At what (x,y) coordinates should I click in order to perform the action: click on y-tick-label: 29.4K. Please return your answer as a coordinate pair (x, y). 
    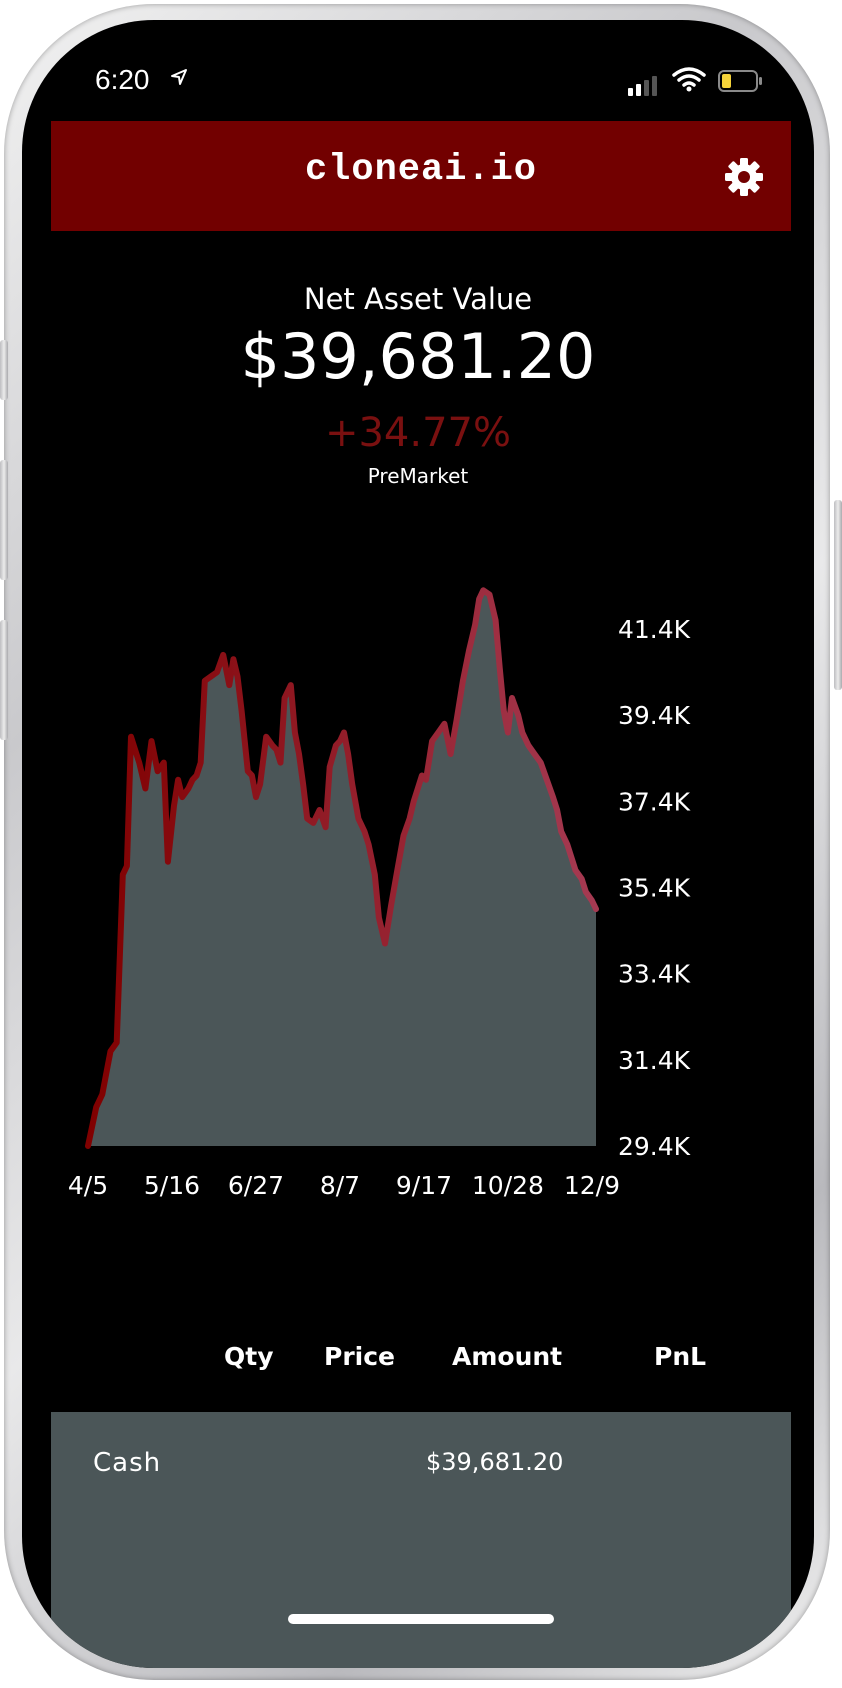
    Looking at the image, I should click on (654, 1146).